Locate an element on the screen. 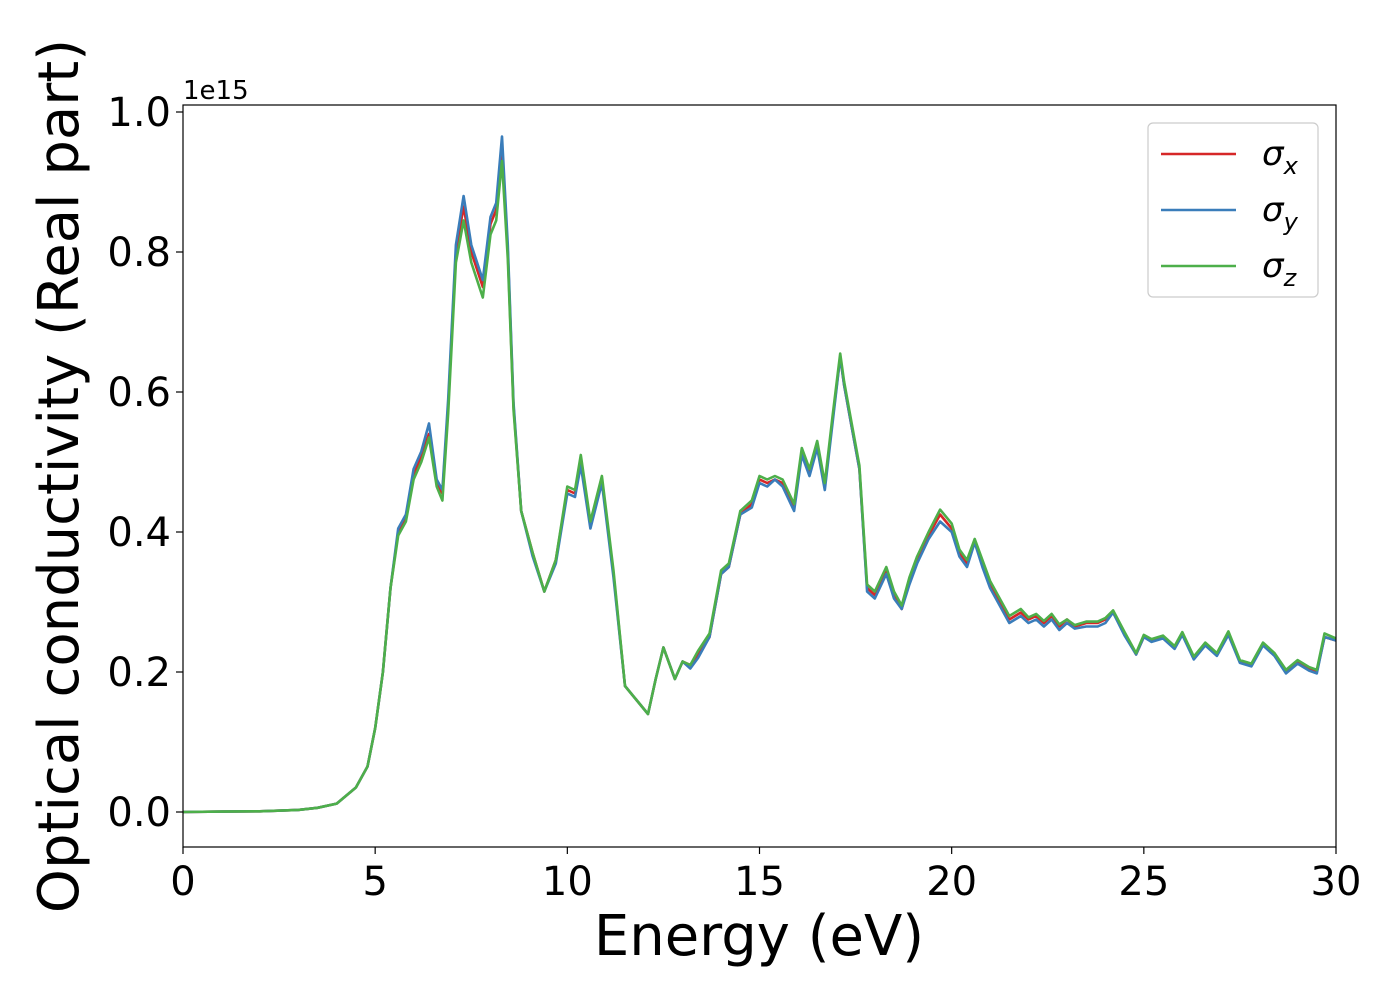  x-axis-title: Energy (eV) is located at coordinates (759, 936).